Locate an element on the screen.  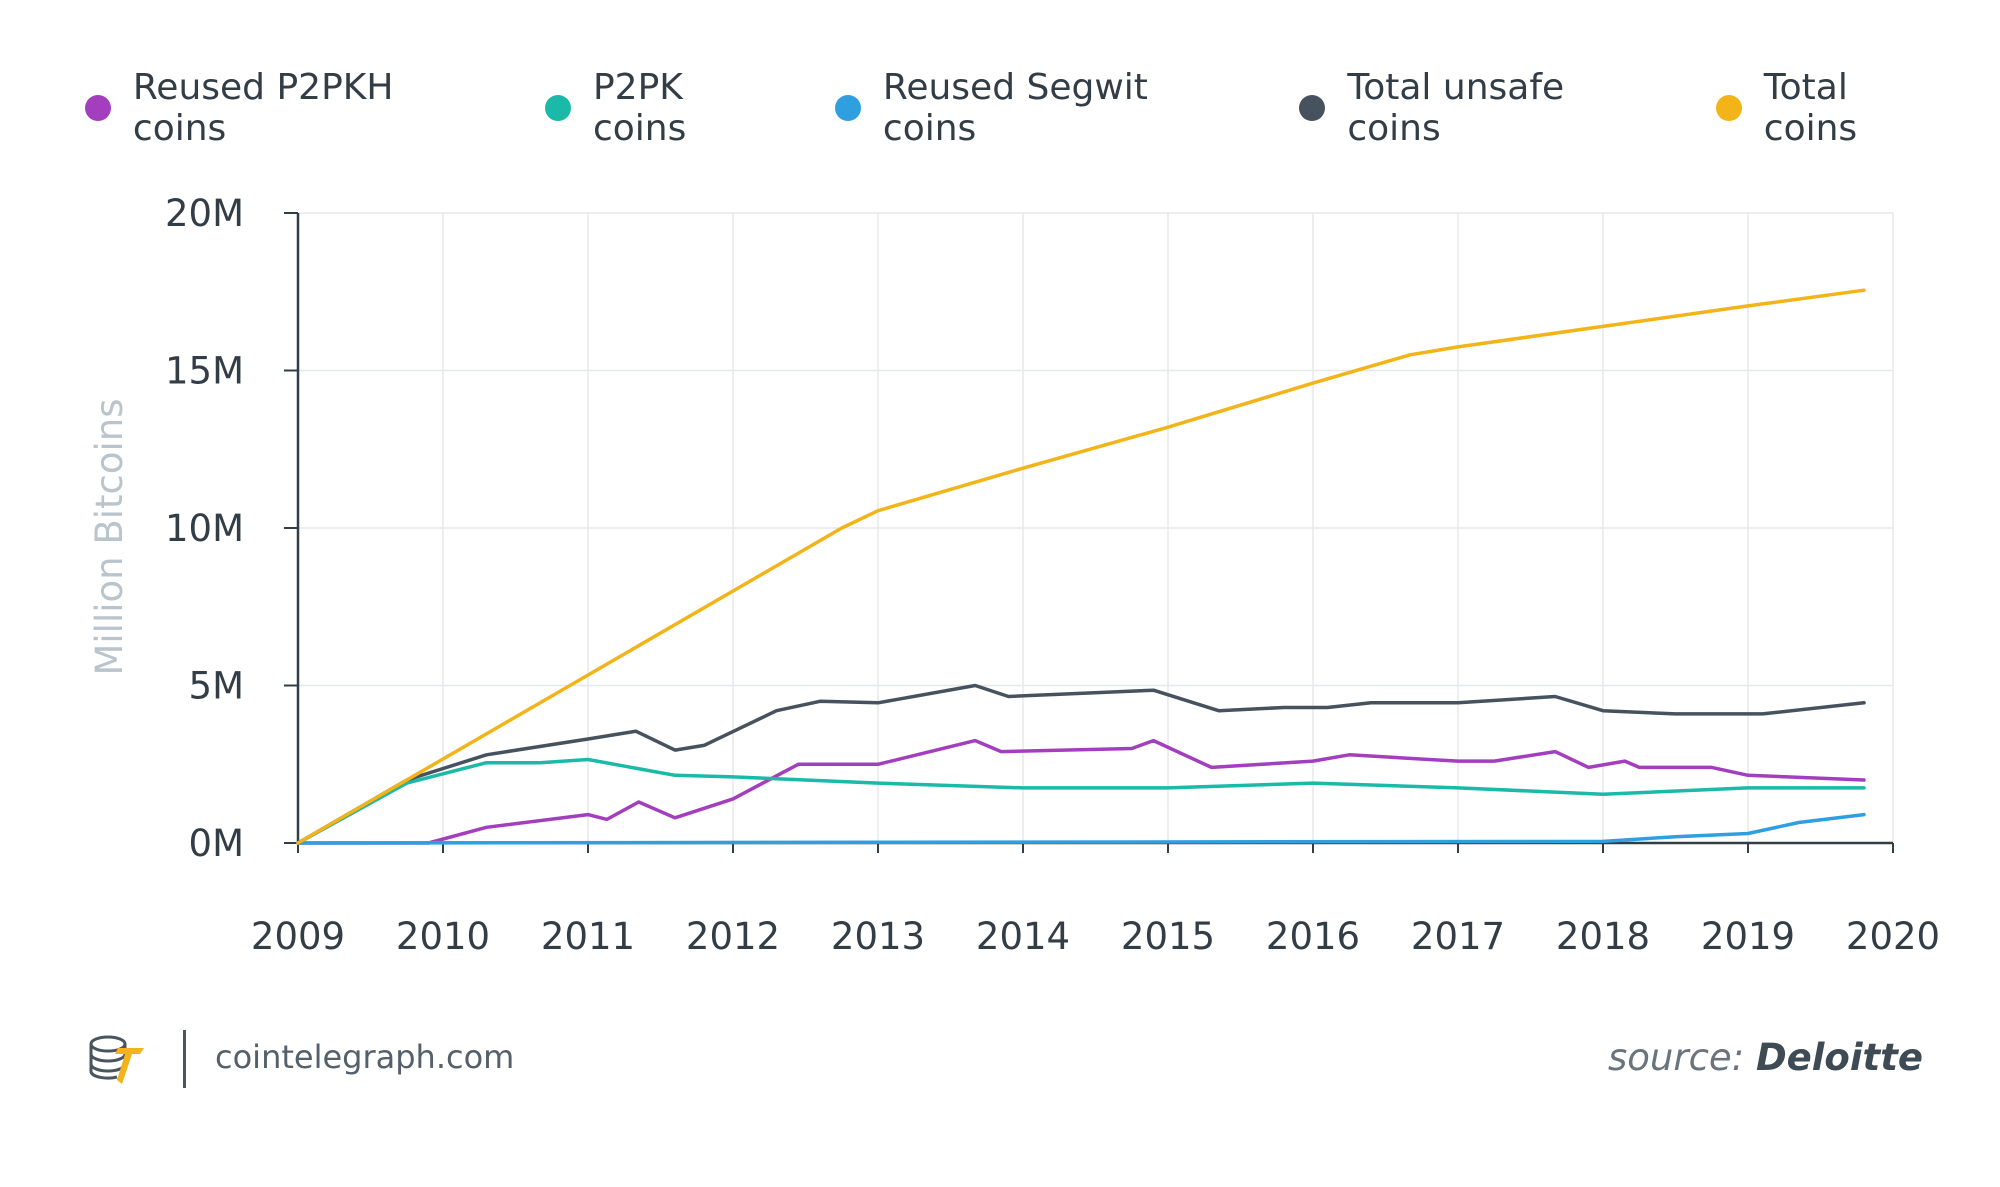
legend-label: Total unsafe coins is located at coordinates (1456, 108).